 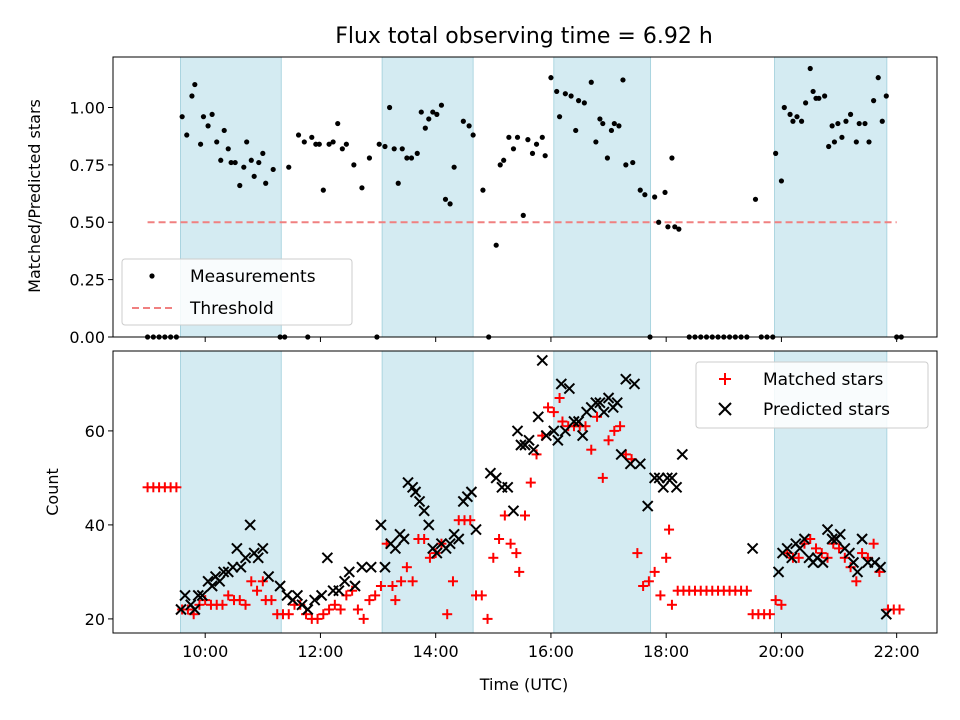 What do you see at coordinates (95, 619) in the screenshot?
I see `y-tick-label: 20` at bounding box center [95, 619].